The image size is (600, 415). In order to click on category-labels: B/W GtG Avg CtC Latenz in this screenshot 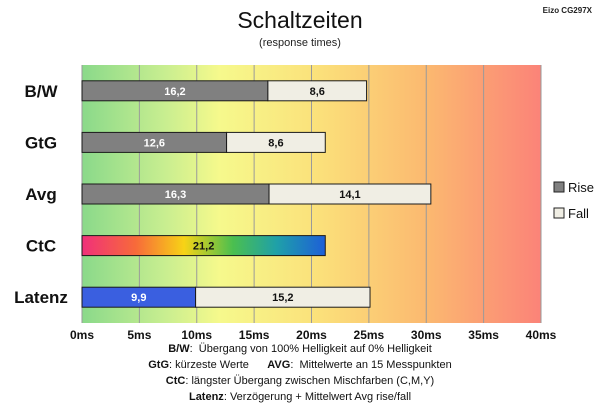, I will do `click(41, 194)`.